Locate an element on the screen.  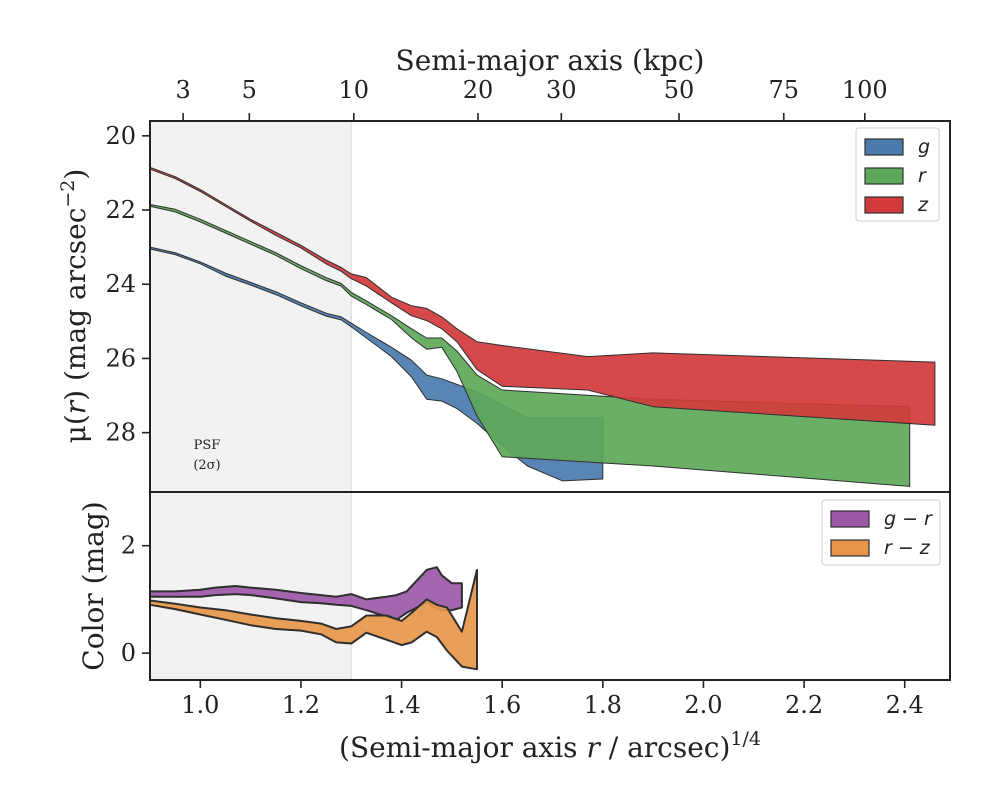
top-x-tick-label: 75 is located at coordinates (783, 90).